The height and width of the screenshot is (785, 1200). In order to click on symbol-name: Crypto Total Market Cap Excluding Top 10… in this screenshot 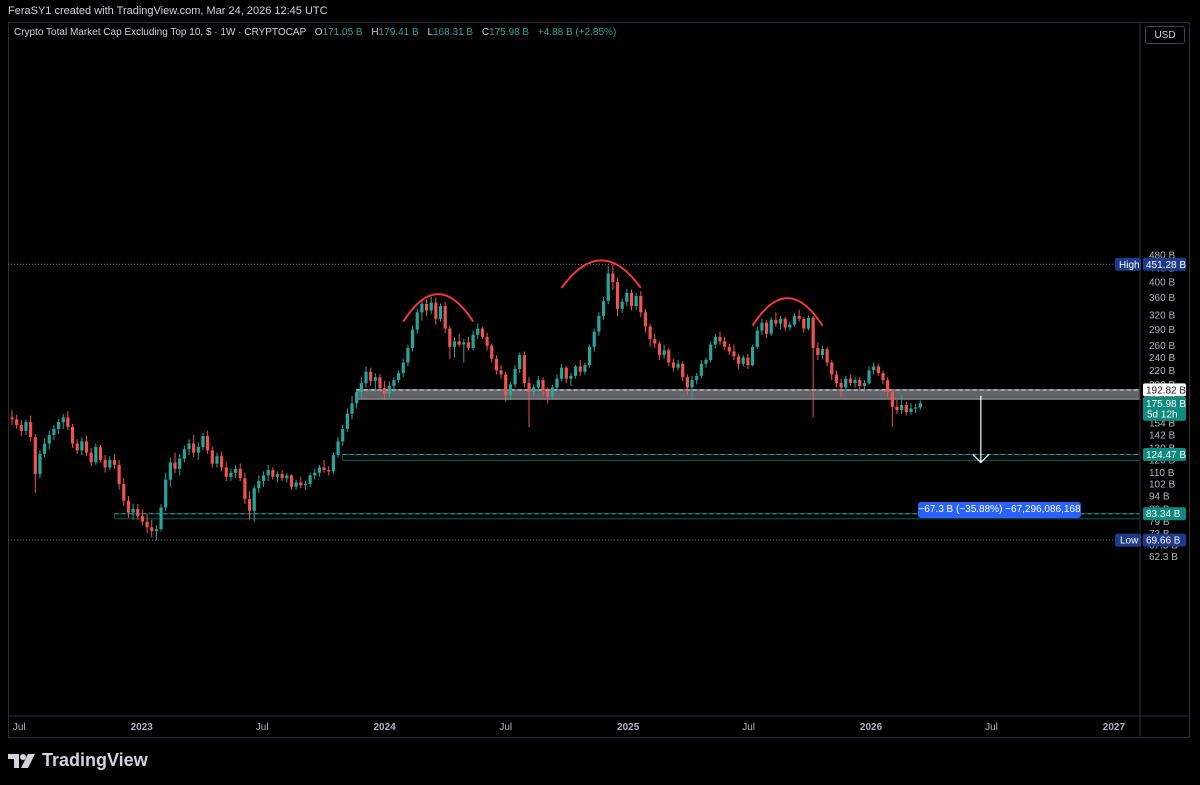, I will do `click(160, 32)`.